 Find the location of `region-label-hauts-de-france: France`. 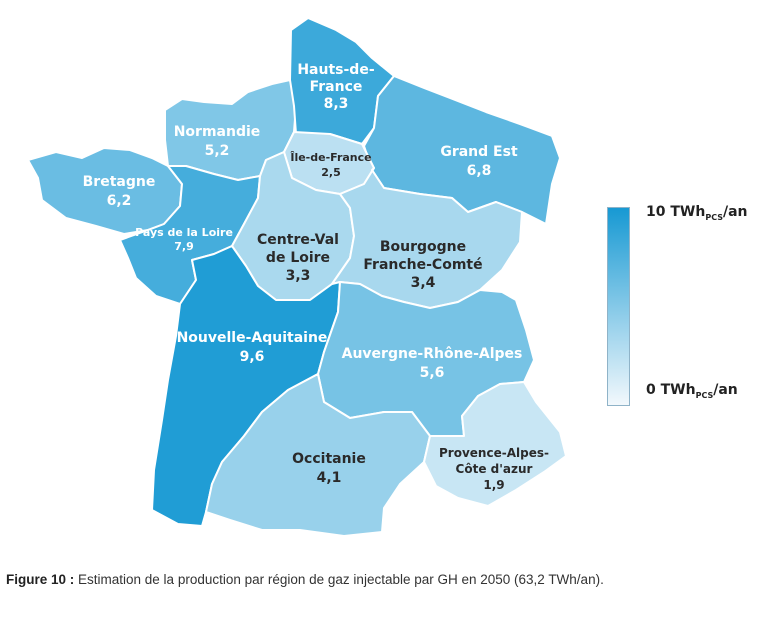

region-label-hauts-de-france: France is located at coordinates (336, 87).